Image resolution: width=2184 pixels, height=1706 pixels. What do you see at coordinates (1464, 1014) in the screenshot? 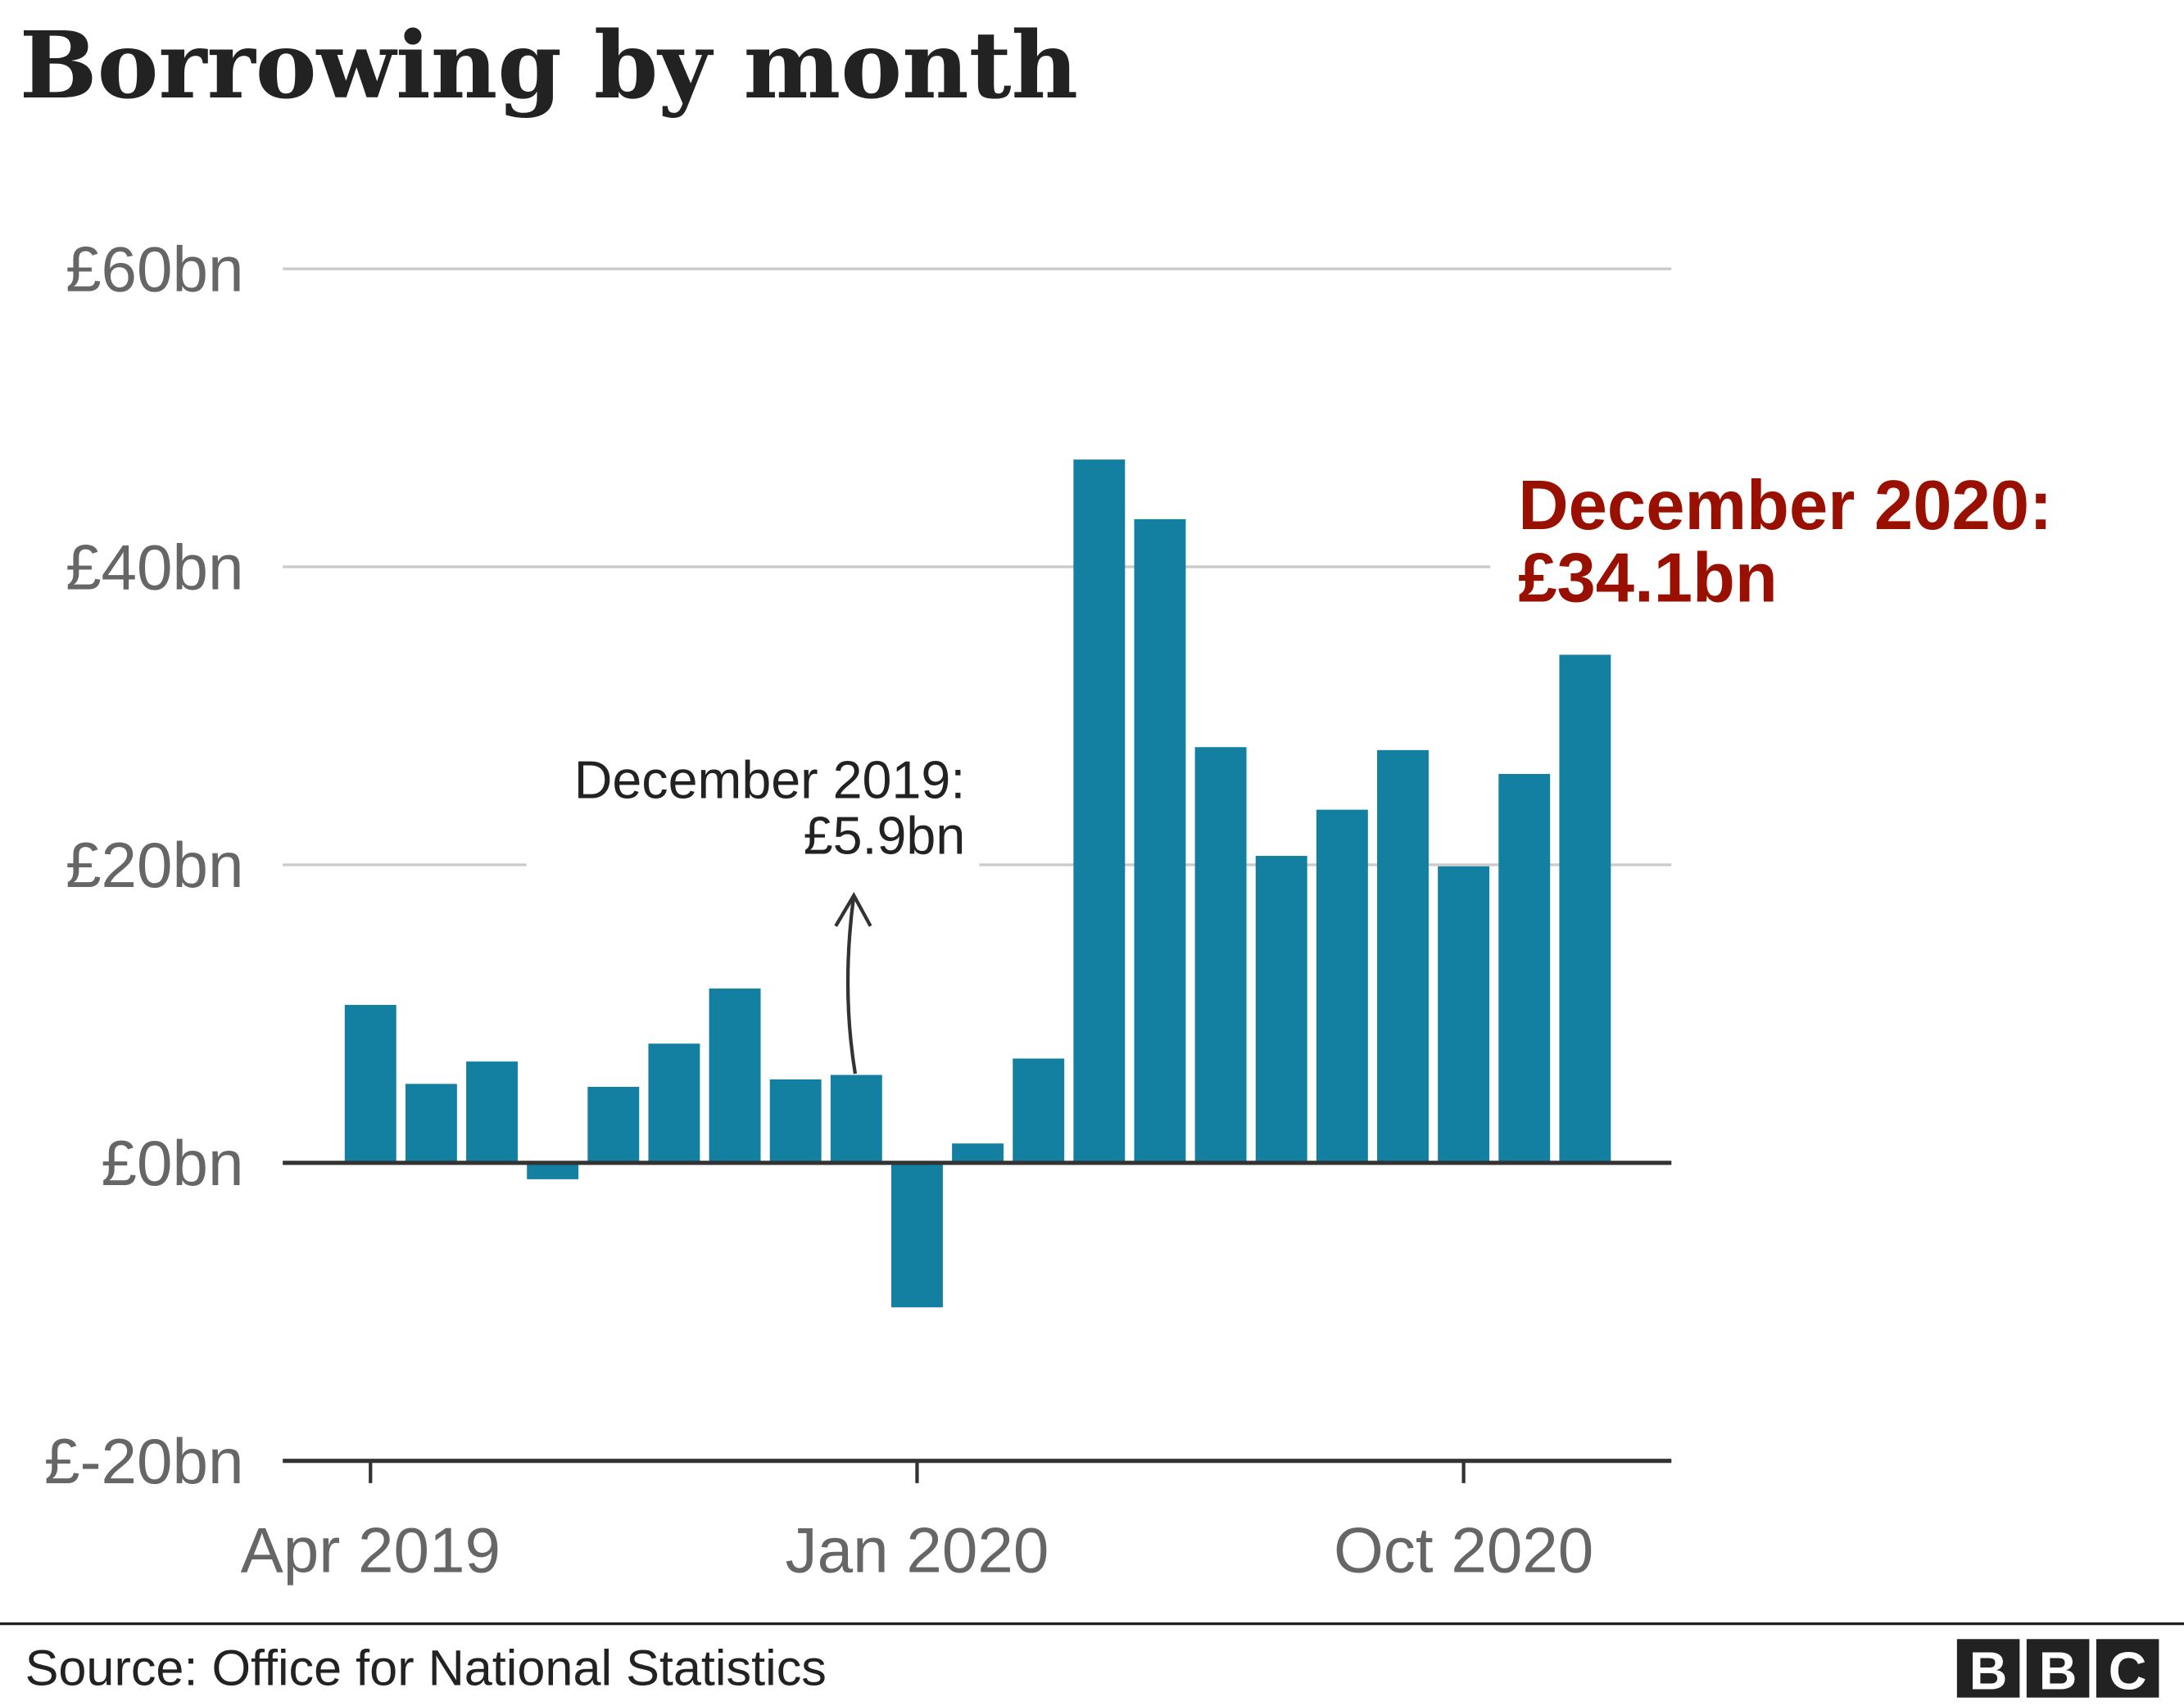
I see `bar-oct-2020` at bounding box center [1464, 1014].